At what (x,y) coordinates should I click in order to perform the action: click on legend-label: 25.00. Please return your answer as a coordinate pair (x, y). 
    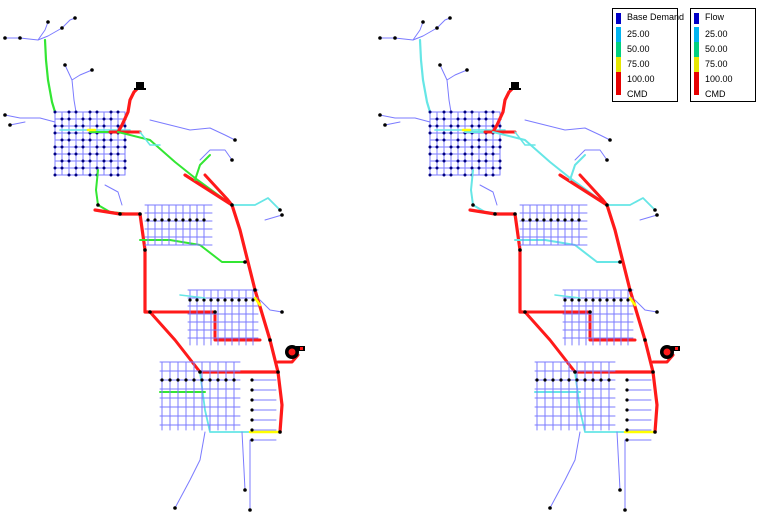
    Looking at the image, I should click on (638, 34).